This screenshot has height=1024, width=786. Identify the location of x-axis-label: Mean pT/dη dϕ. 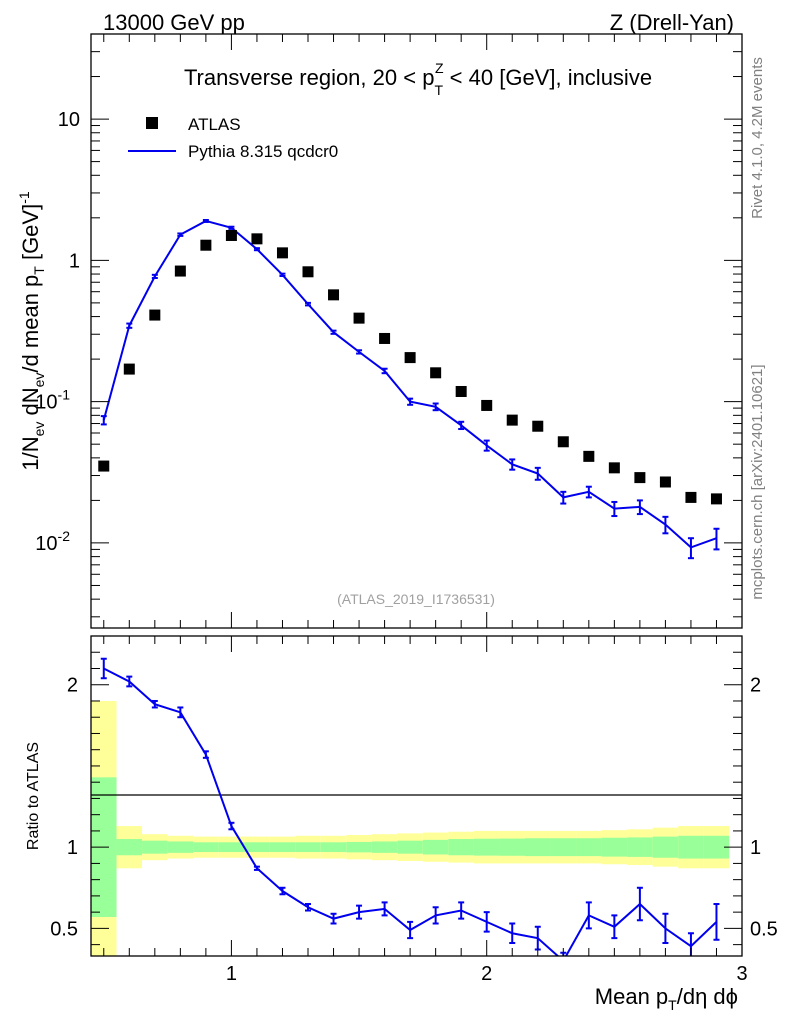
(666, 998).